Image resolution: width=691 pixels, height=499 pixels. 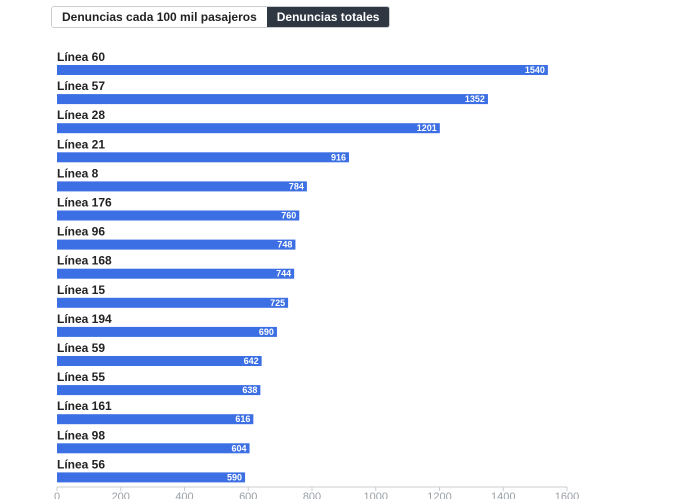 I want to click on category-label: Línea 15, so click(x=81, y=290).